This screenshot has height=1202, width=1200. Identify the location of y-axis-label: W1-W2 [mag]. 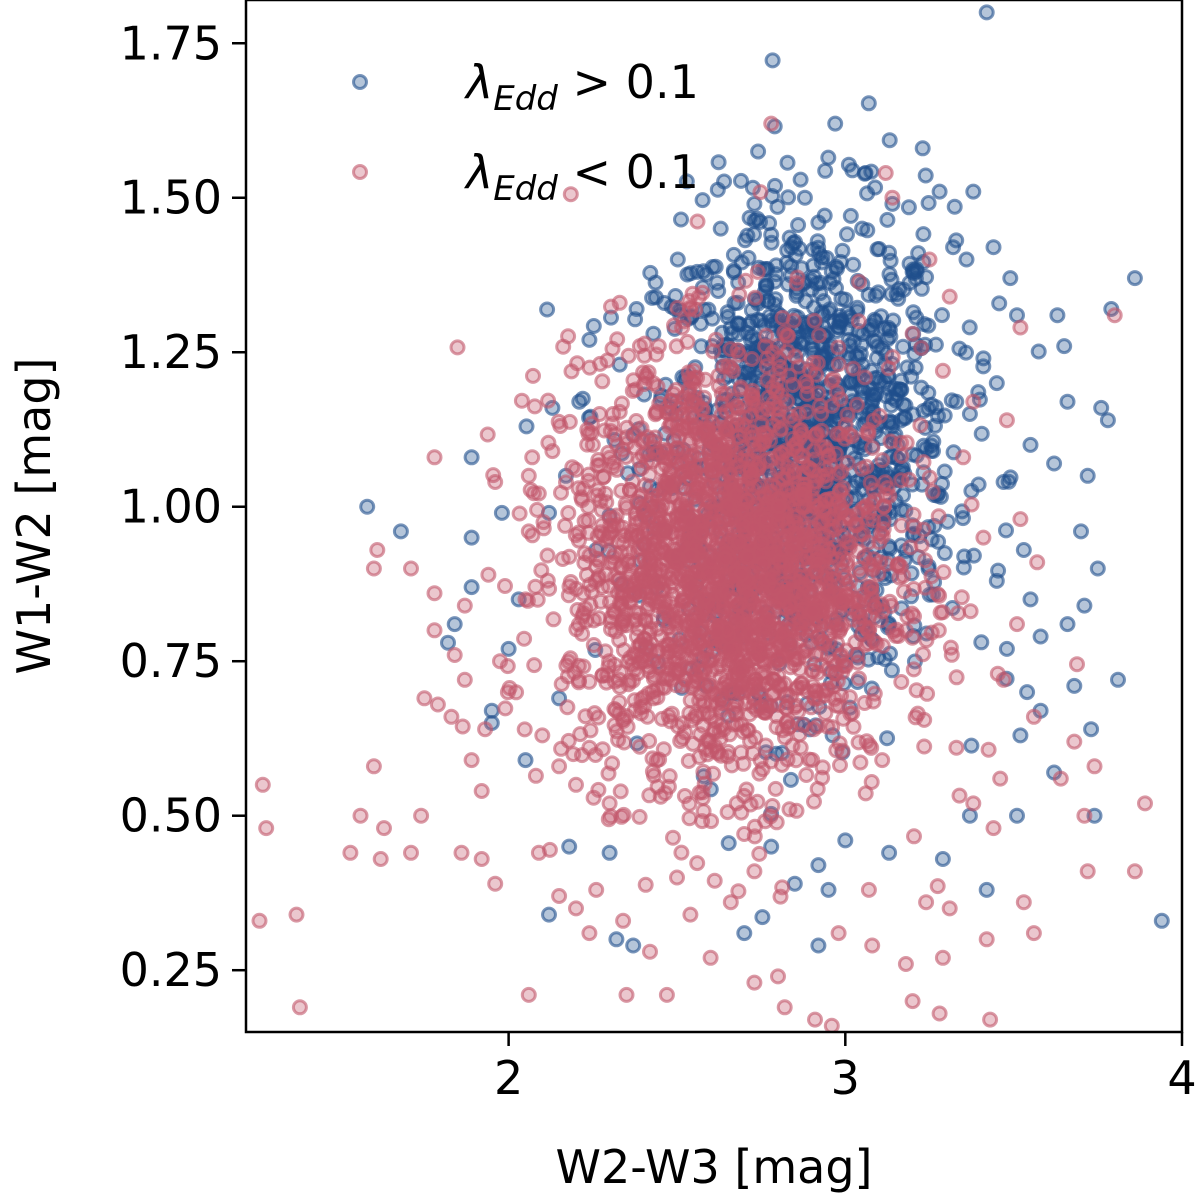
(34, 516).